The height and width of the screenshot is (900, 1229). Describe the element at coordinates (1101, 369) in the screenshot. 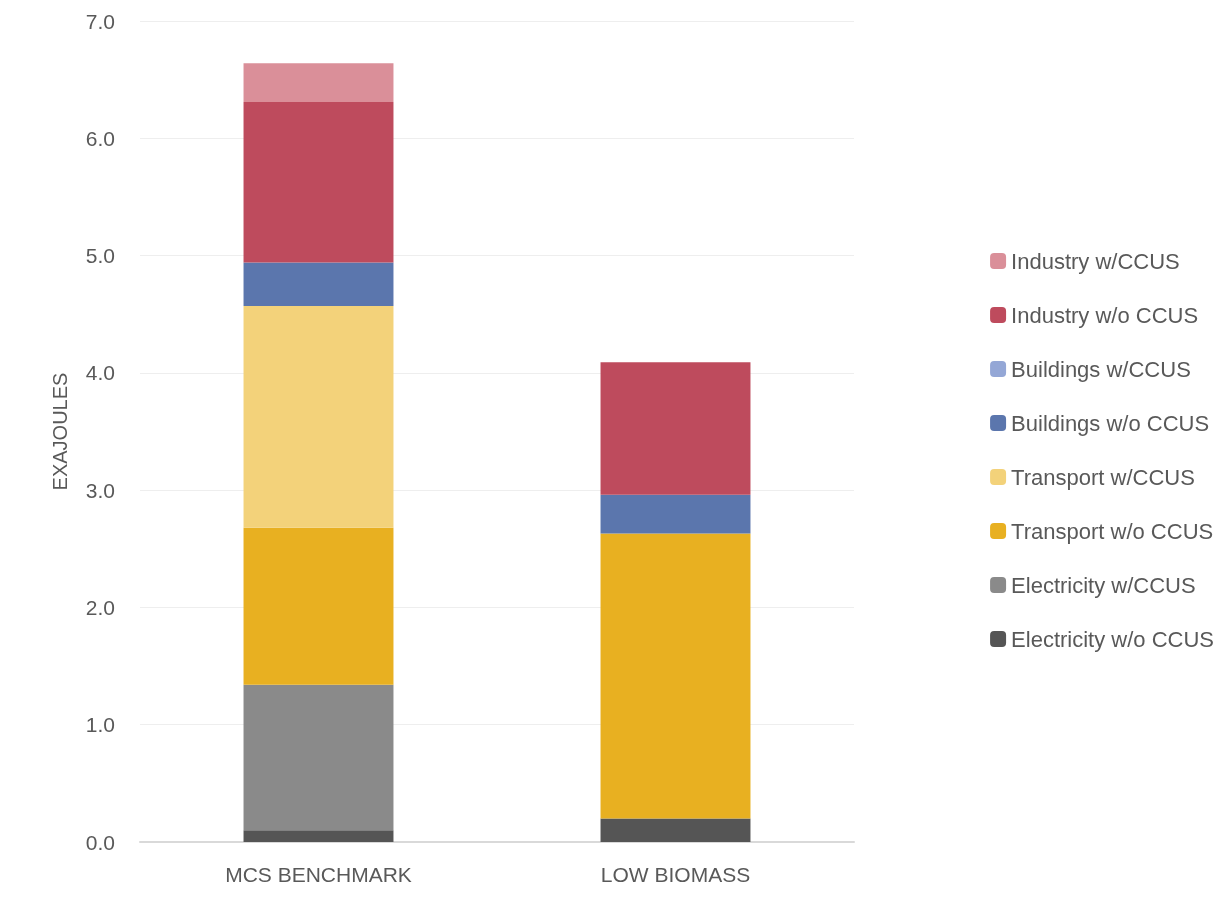

I see `legend-label: Buildings w/CCUS` at that location.